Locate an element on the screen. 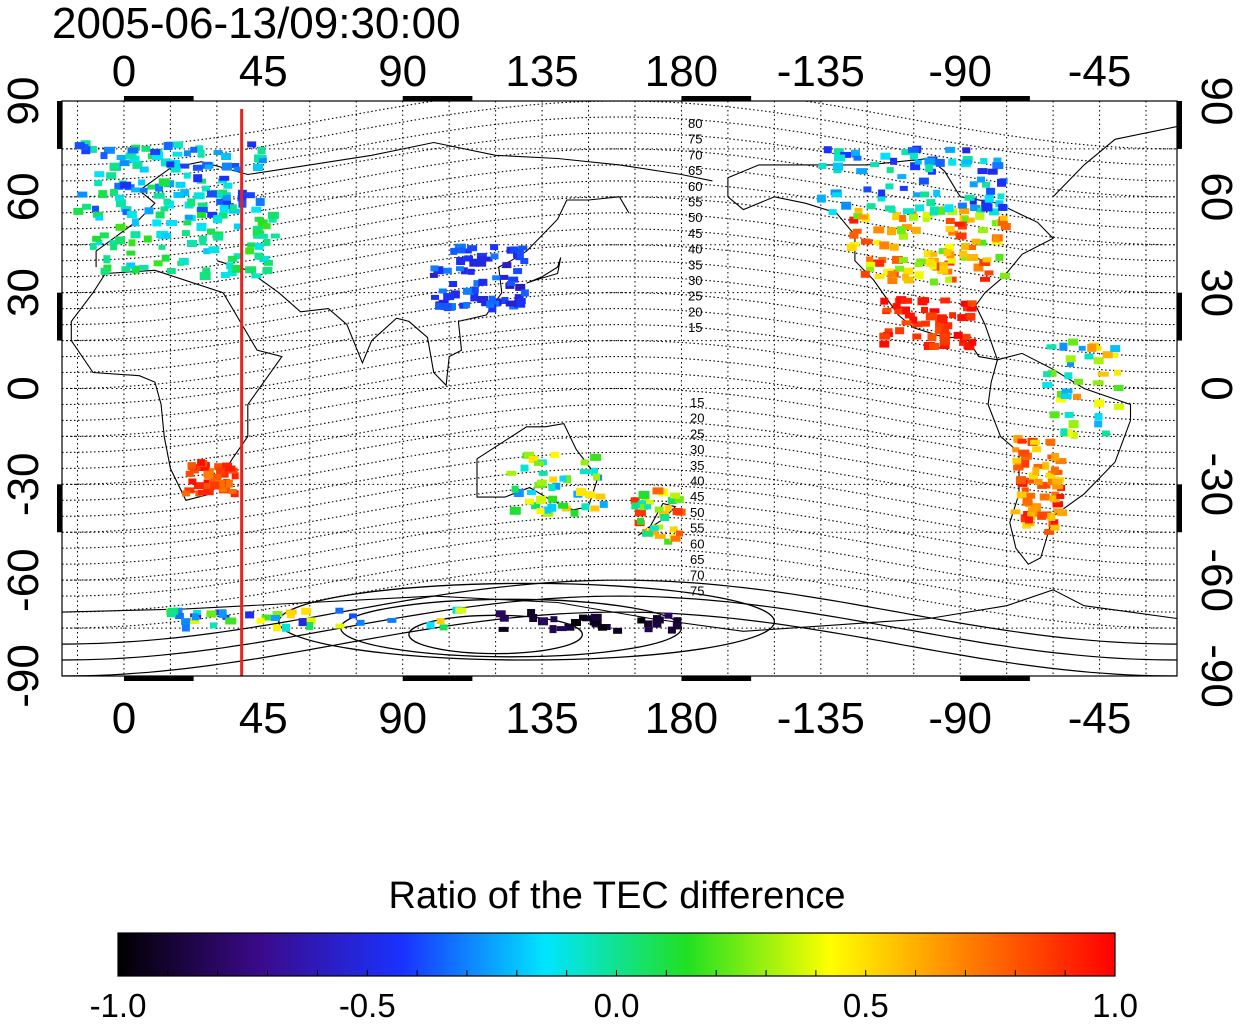  y-tick-label-left: 0 is located at coordinates (24, 388).